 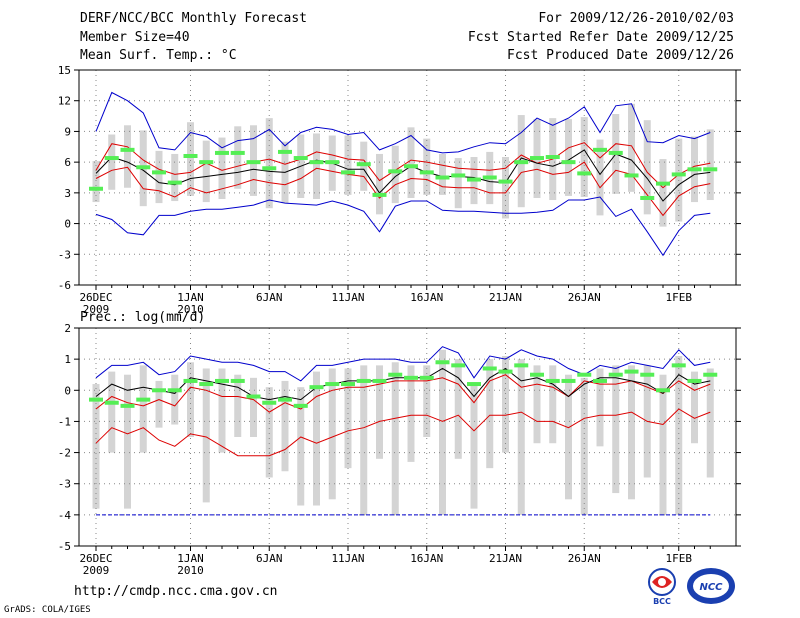 I want to click on temp-ytick-label: 9, so click(x=67, y=131).